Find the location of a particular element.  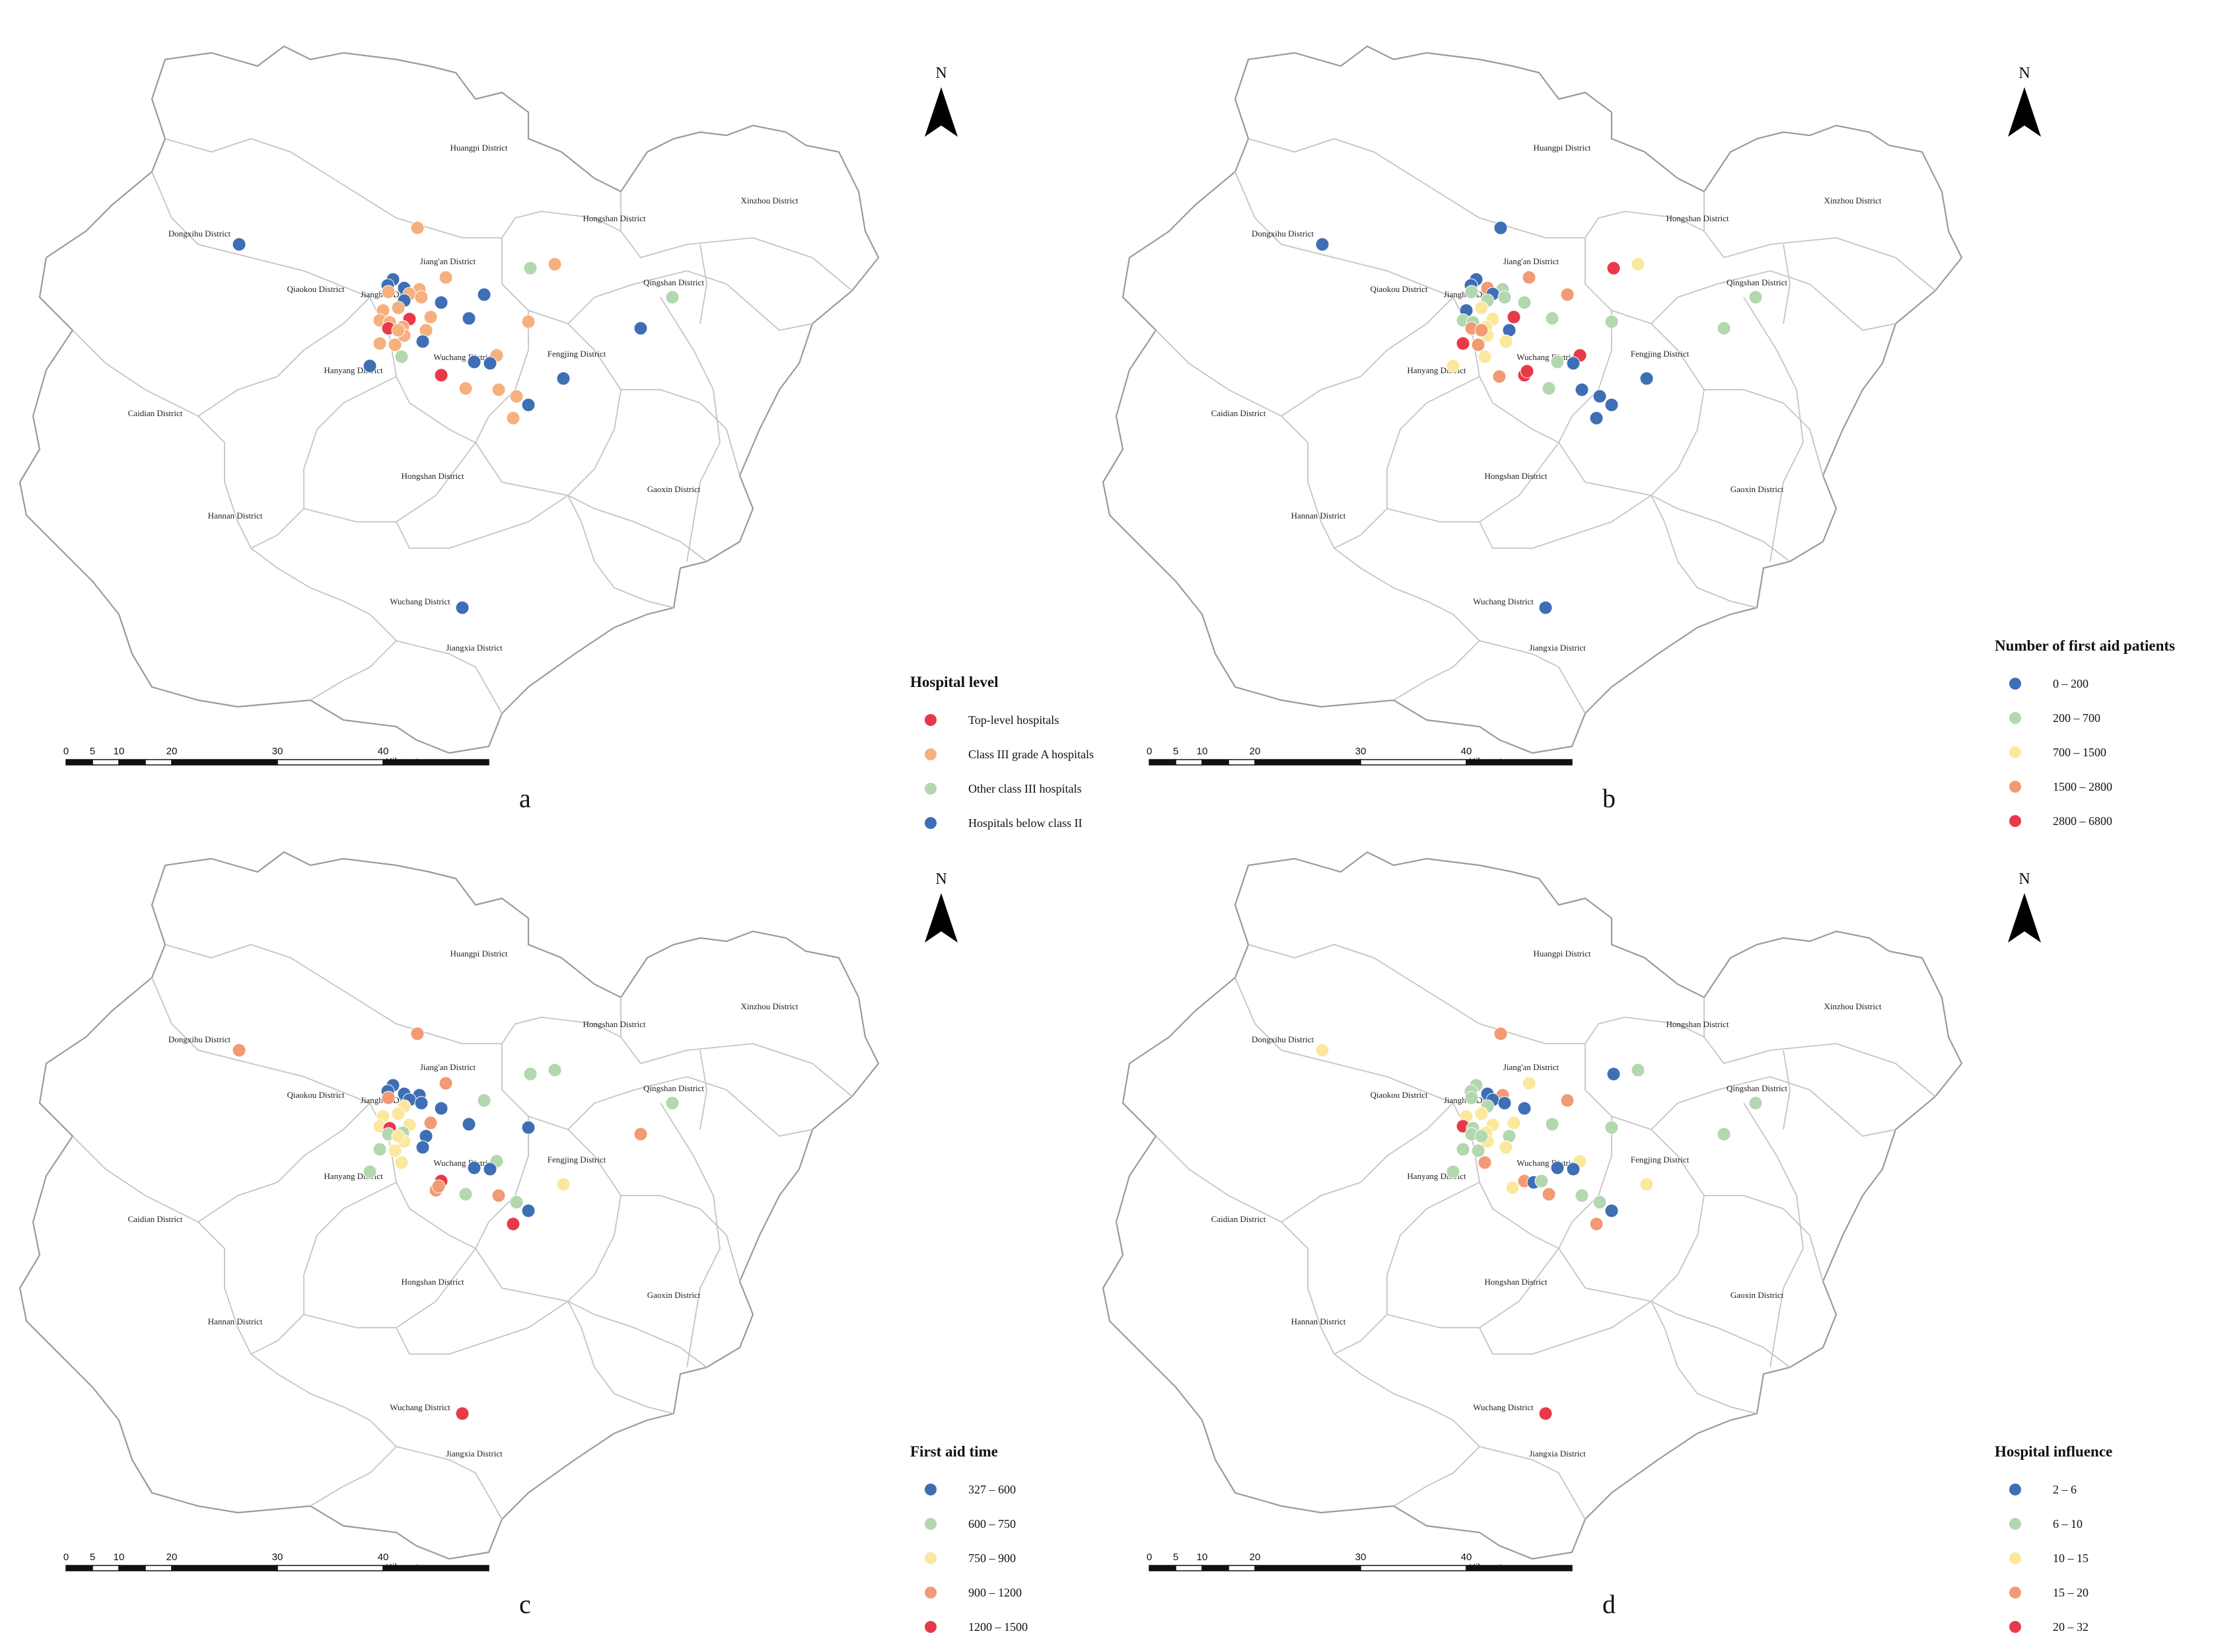

scale-tick-label: 40 is located at coordinates (1467, 1557).